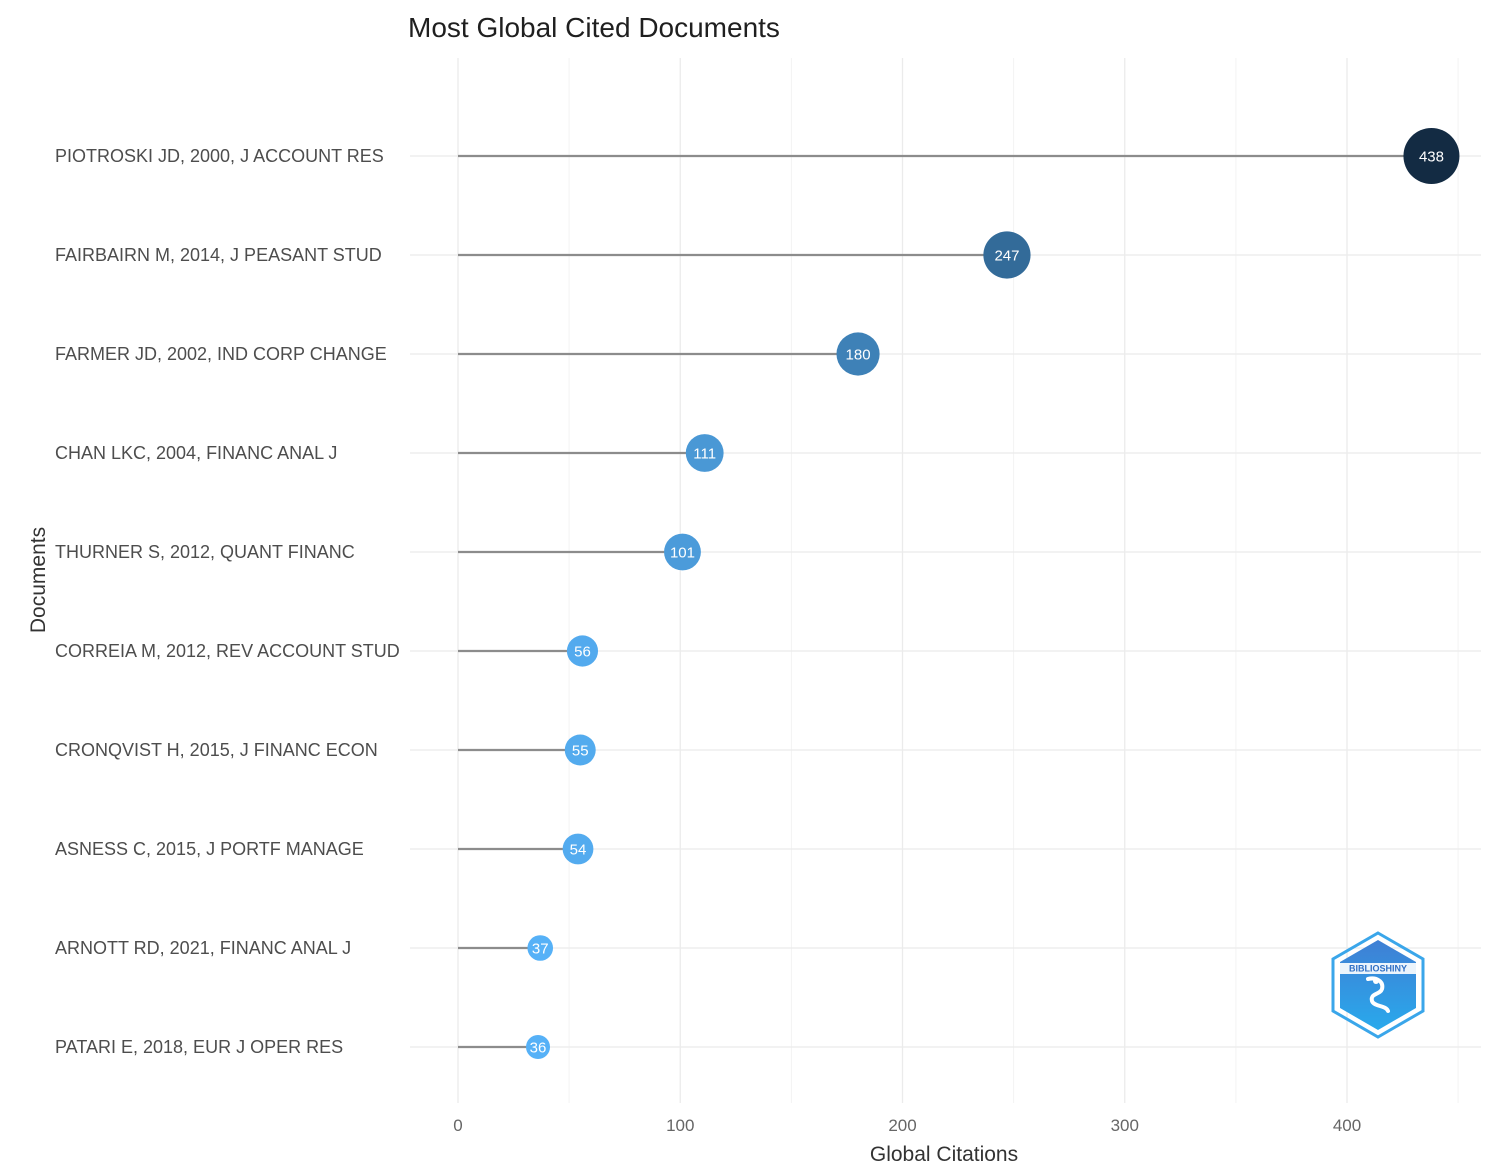 This screenshot has width=1486, height=1170. What do you see at coordinates (744, 255) in the screenshot?
I see `lollipop: 247` at bounding box center [744, 255].